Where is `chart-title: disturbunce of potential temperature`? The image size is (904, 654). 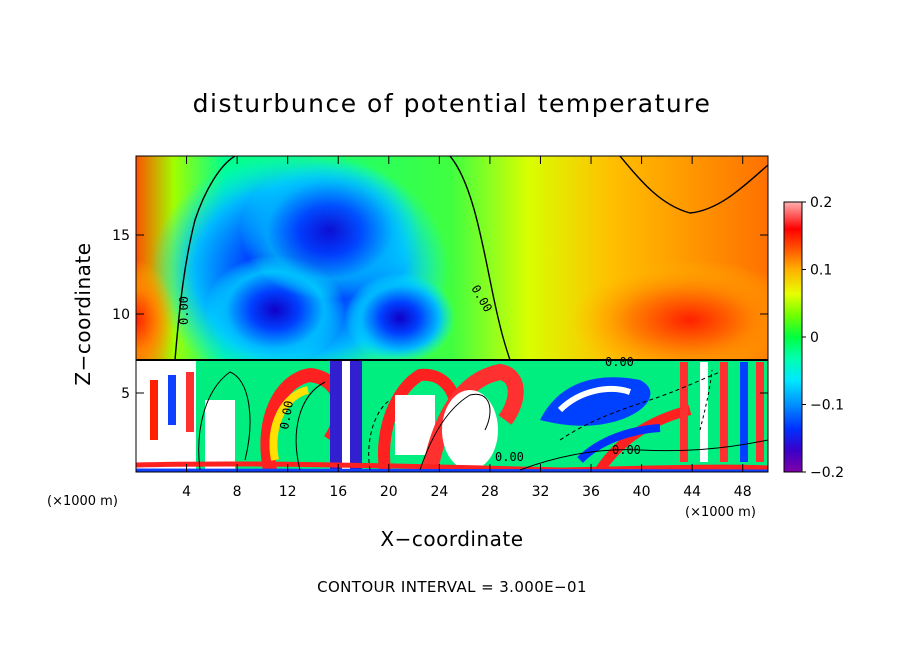 chart-title: disturbunce of potential temperature is located at coordinates (452, 103).